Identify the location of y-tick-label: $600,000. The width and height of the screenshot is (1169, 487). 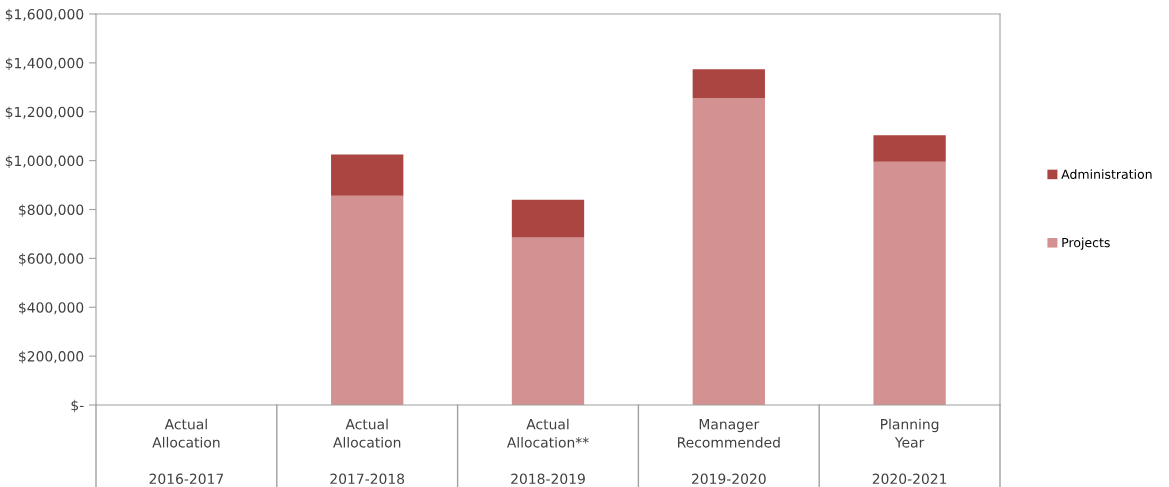
(51, 259).